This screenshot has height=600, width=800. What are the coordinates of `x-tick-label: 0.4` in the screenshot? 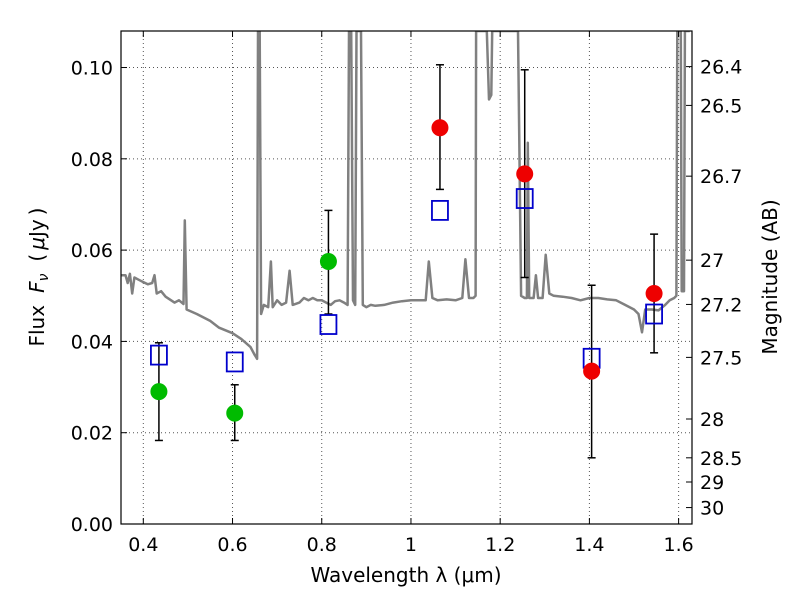 It's located at (143, 545).